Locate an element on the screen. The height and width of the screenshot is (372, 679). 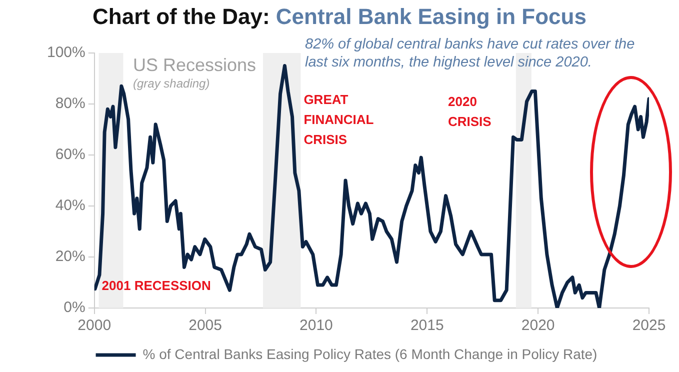
annotation: 82% of global central banks have cut rates over the last six months, the highest level since 2020. is located at coordinates (470, 53).